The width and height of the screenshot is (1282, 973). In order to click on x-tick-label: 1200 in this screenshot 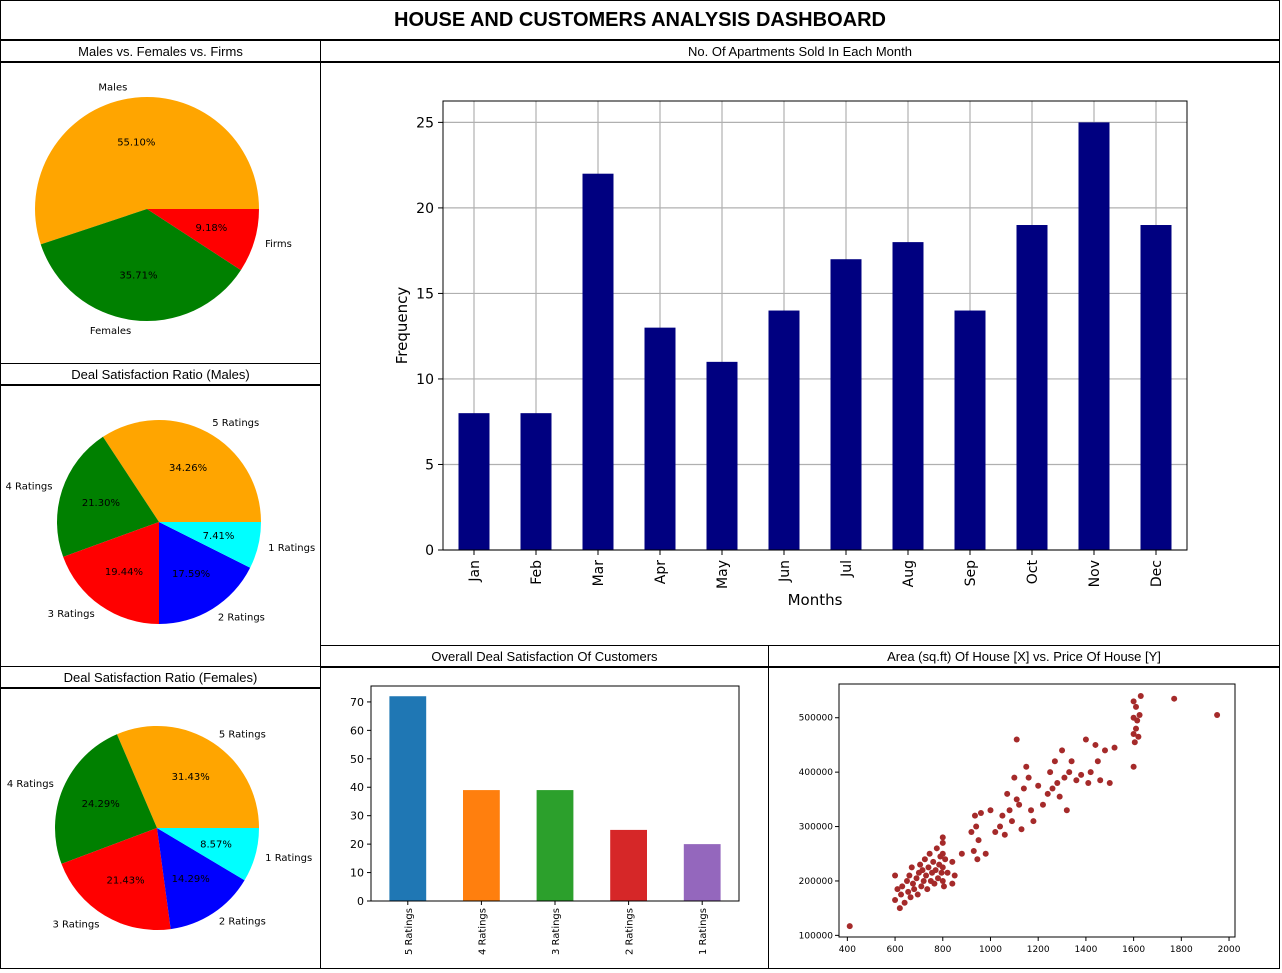, I will do `click(1038, 950)`.